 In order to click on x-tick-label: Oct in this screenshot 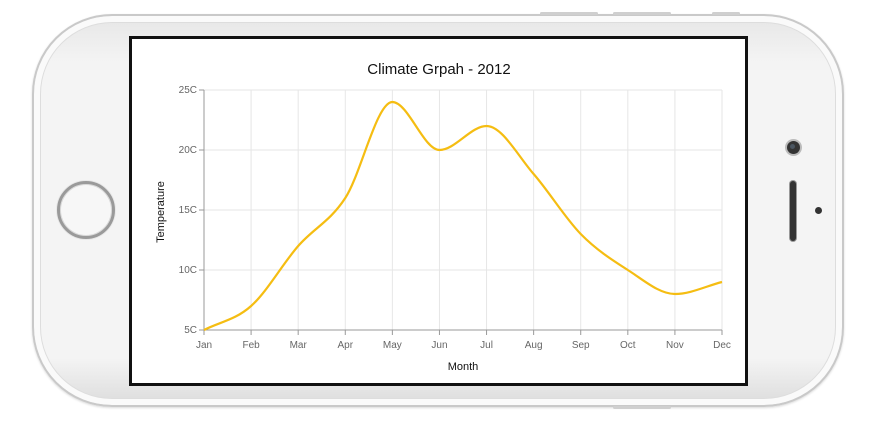, I will do `click(628, 345)`.